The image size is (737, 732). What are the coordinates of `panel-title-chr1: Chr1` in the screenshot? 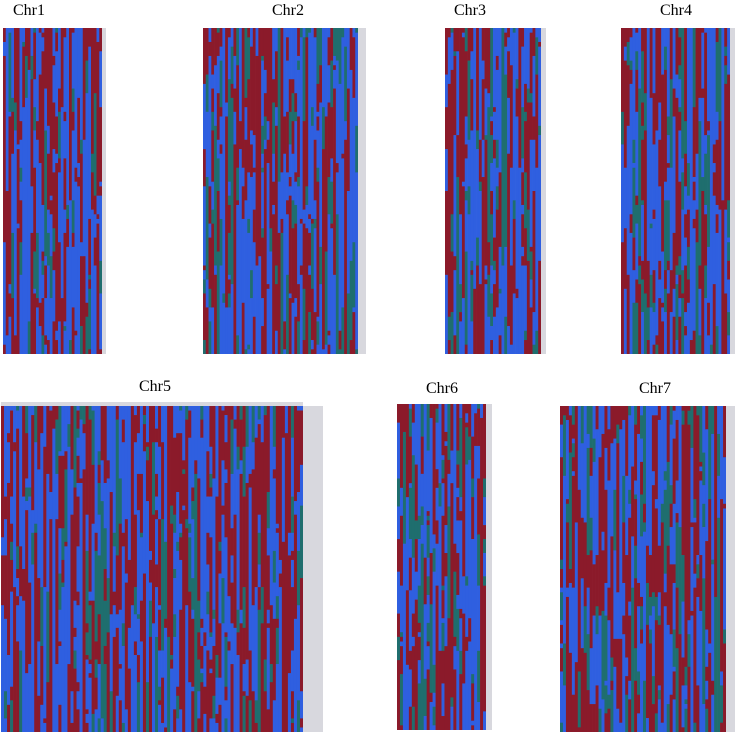 It's located at (29, 10).